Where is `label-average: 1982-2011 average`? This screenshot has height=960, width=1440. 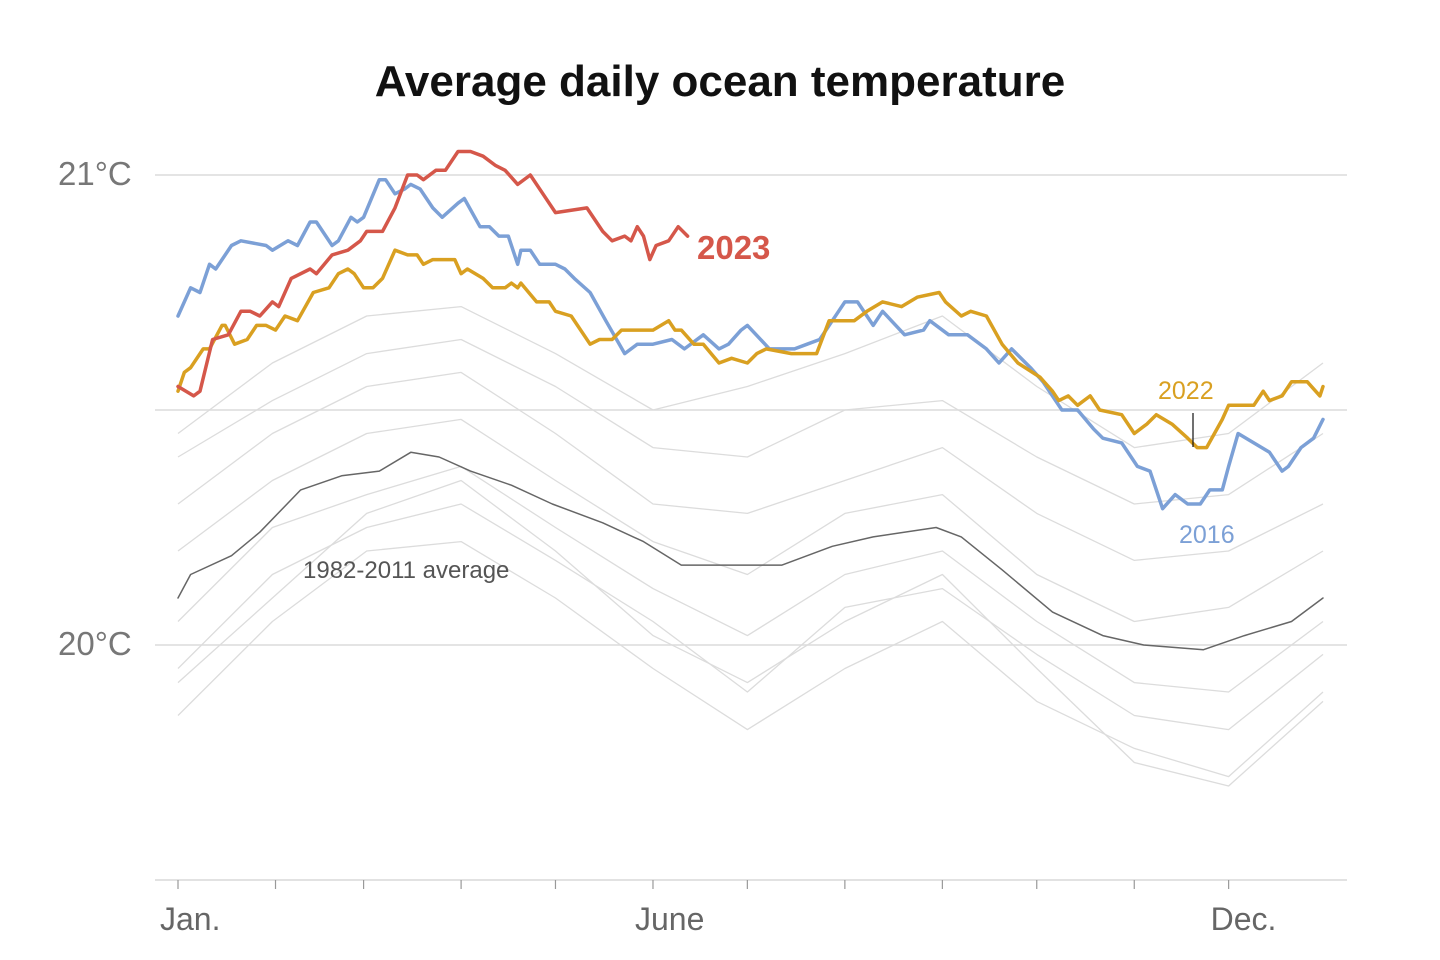 label-average: 1982-2011 average is located at coordinates (406, 570).